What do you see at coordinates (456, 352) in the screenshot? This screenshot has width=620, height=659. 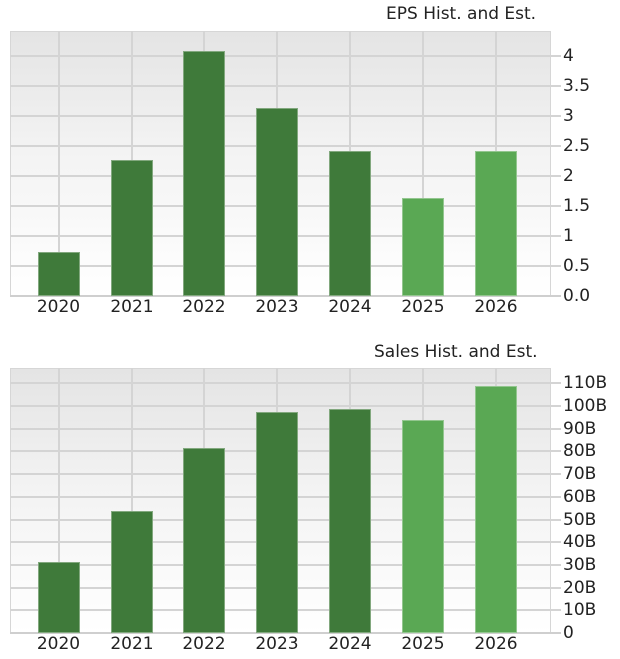 I see `chart-title: Sales Hist. and Est.` at bounding box center [456, 352].